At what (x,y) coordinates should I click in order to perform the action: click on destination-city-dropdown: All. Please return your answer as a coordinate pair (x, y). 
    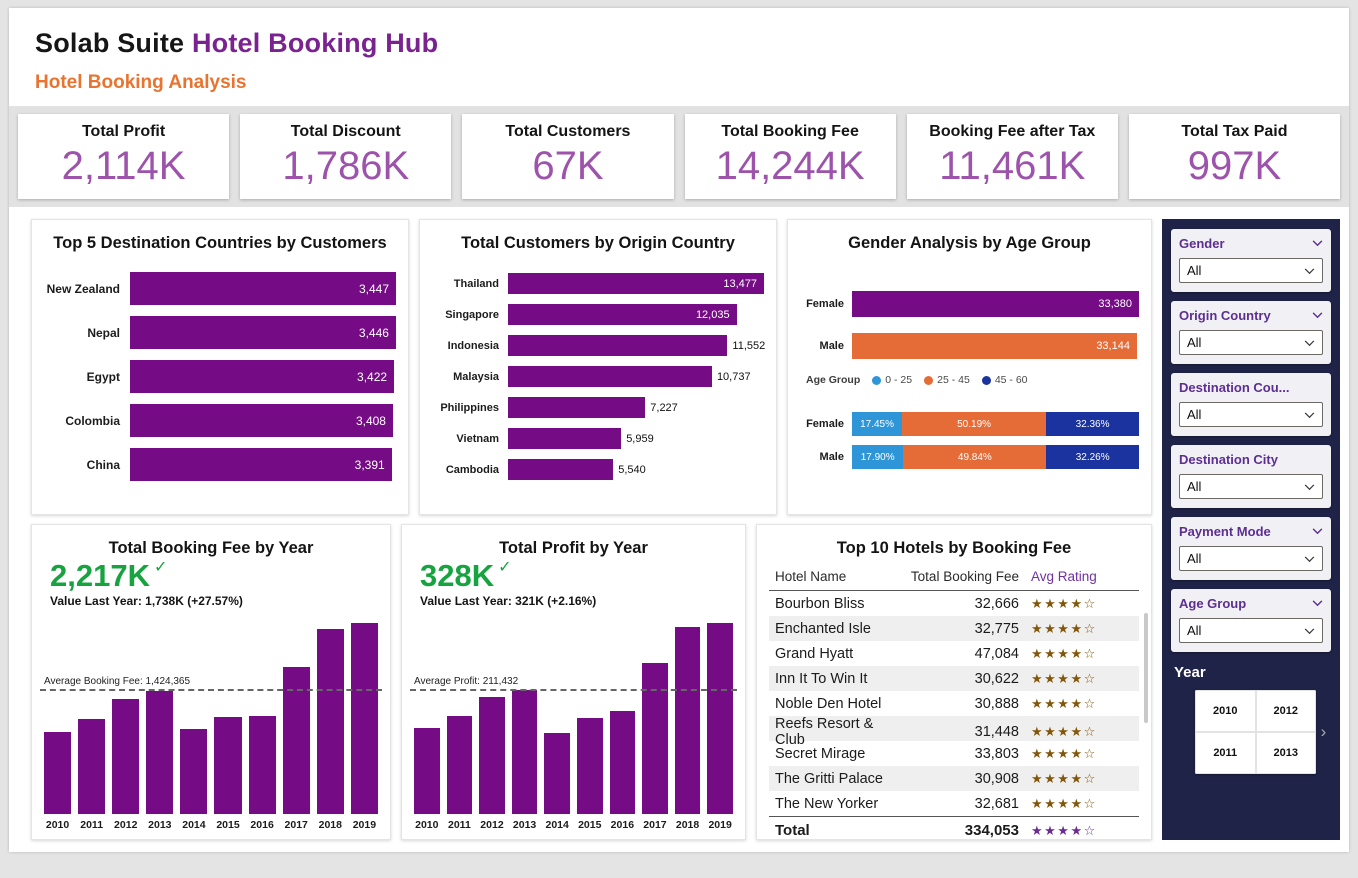
    Looking at the image, I should click on (1251, 486).